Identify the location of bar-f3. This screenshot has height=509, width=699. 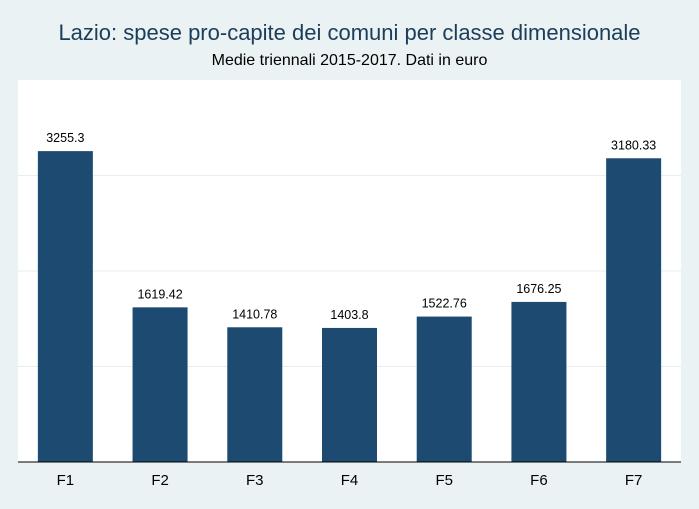
(255, 394).